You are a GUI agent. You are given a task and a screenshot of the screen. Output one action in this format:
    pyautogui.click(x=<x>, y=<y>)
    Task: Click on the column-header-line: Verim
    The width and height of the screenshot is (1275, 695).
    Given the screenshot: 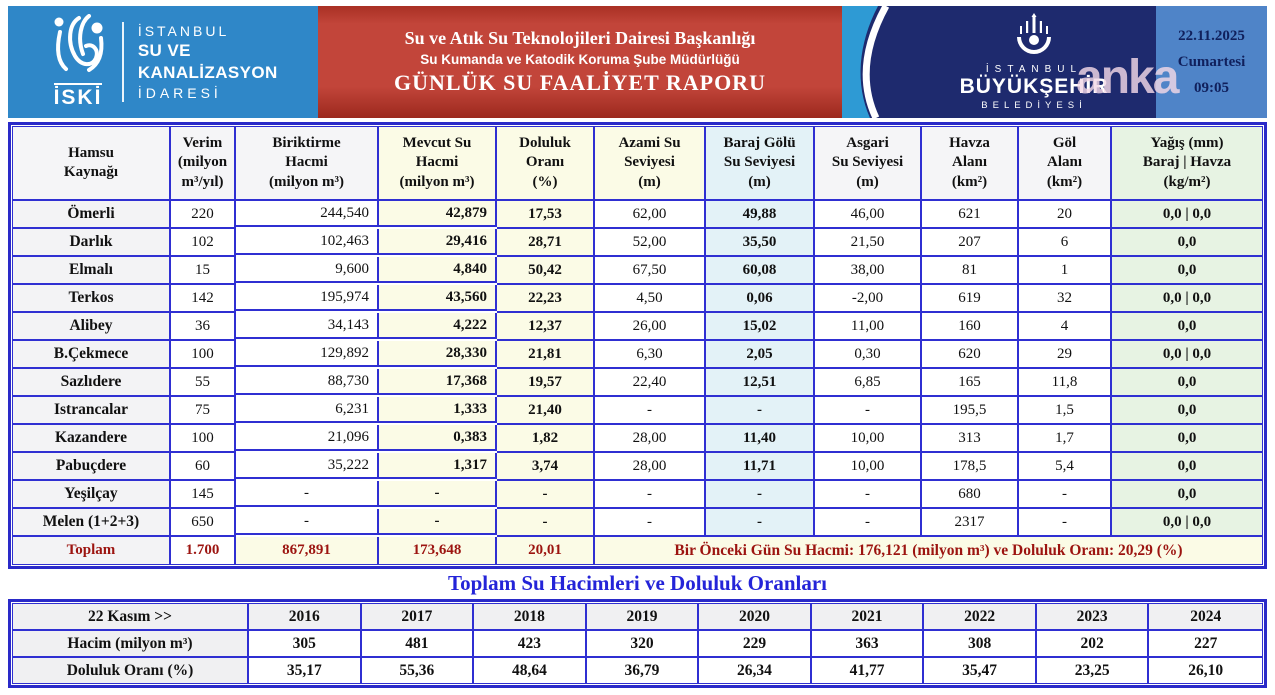 What is the action you would take?
    pyautogui.click(x=202, y=142)
    